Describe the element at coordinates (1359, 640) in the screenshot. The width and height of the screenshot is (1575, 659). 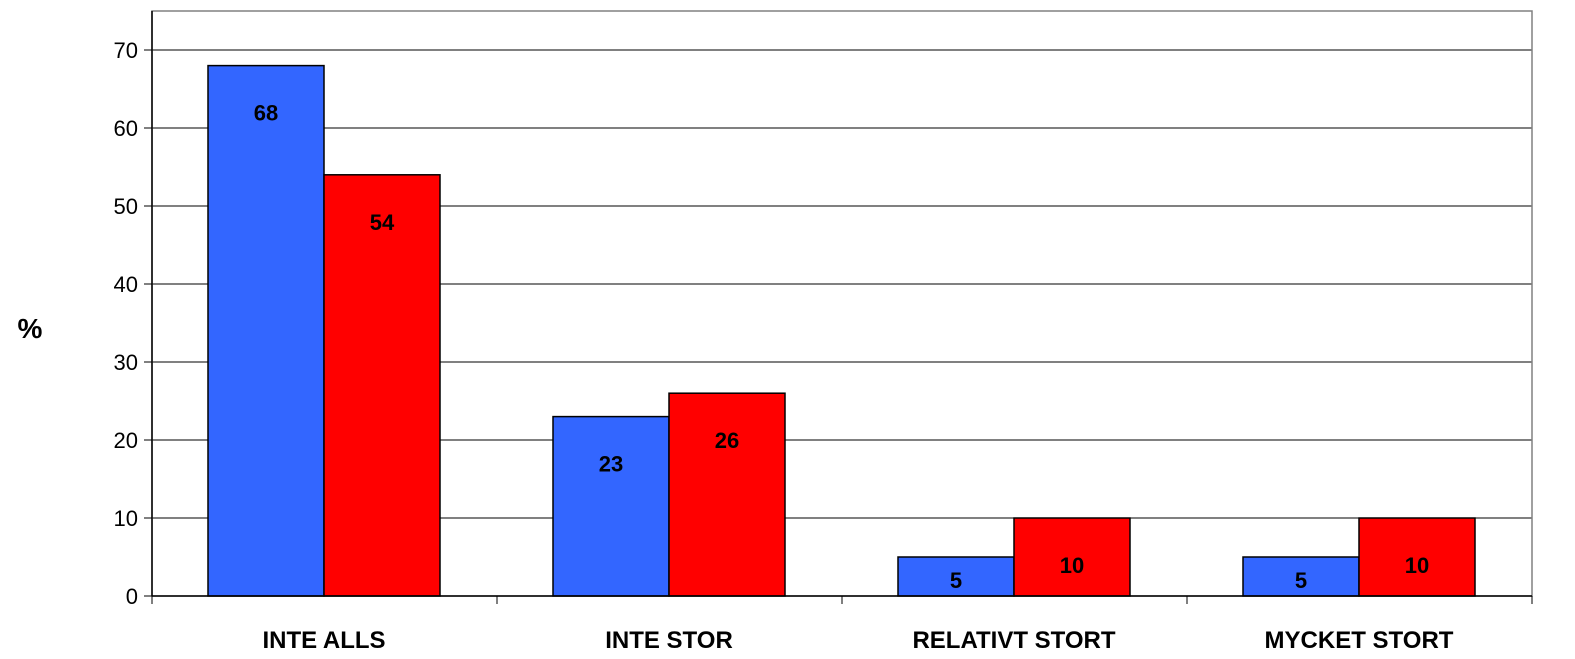
I see `x-category-label: MYCKET STORT` at that location.